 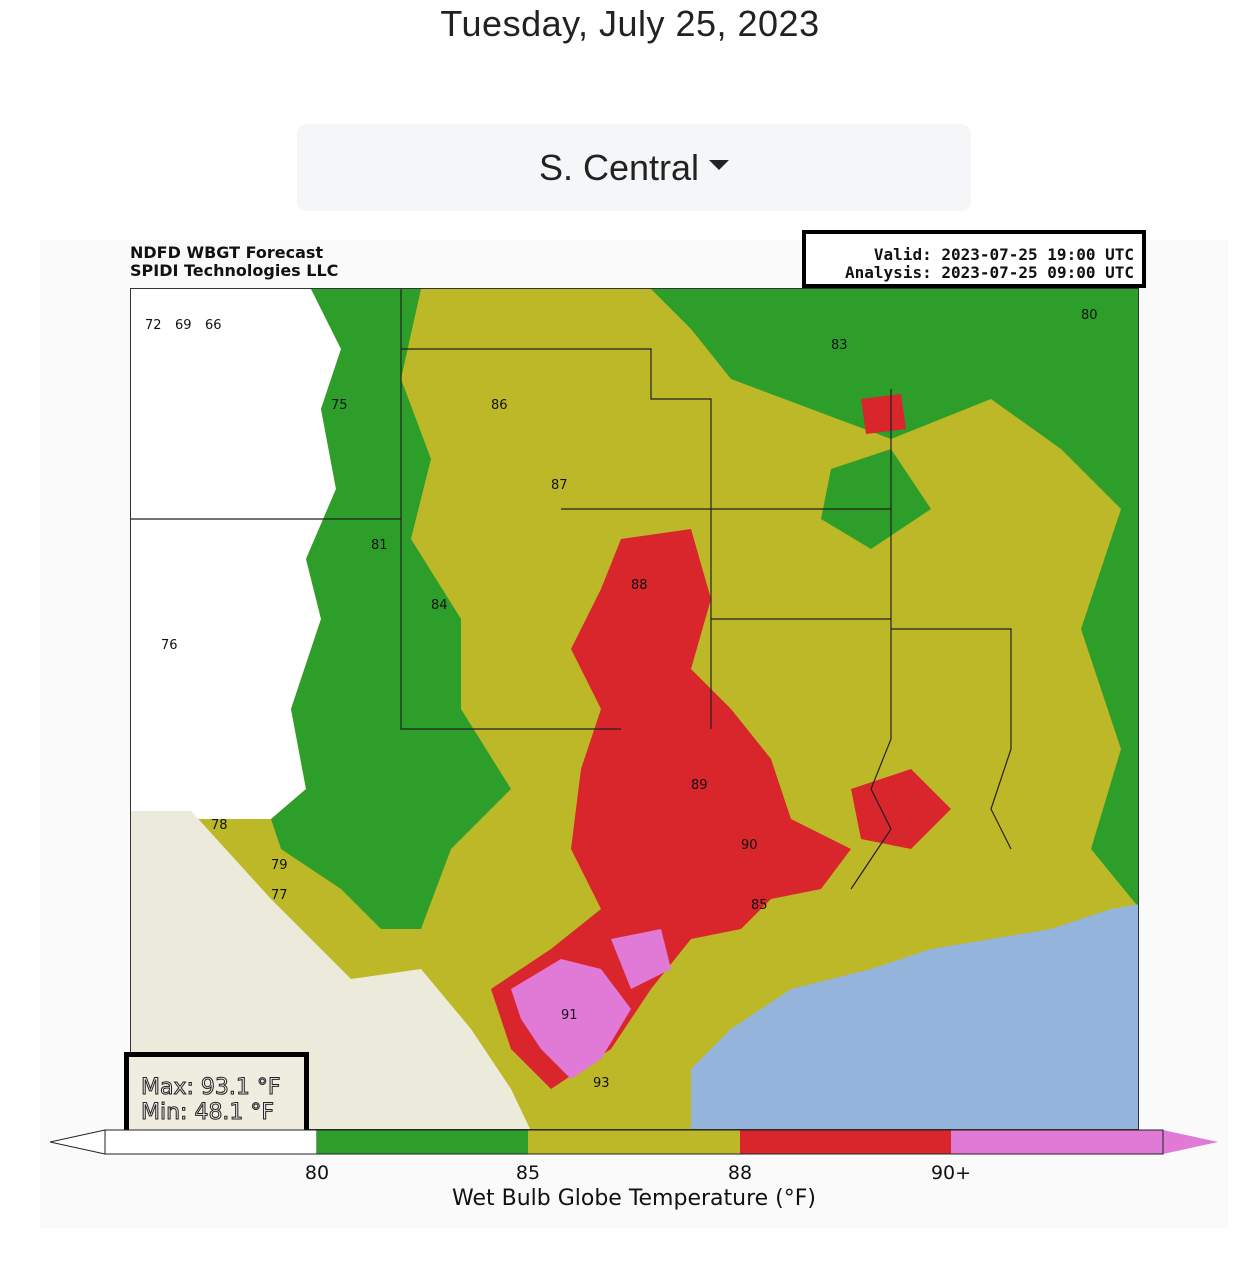 What do you see at coordinates (876, 499) in the screenshot?
I see `map-band-80-85-patch` at bounding box center [876, 499].